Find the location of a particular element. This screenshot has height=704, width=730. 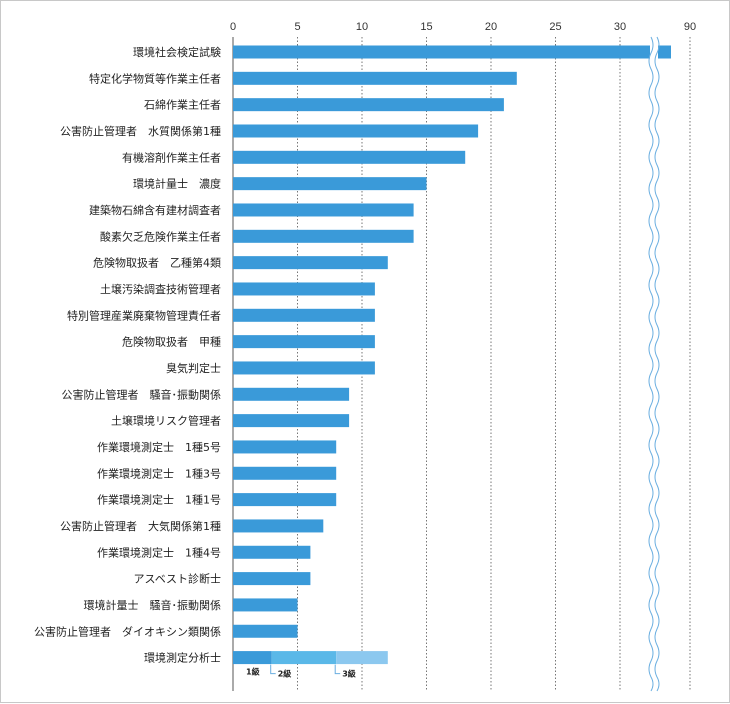

x-tick-label: 90 is located at coordinates (690, 27).